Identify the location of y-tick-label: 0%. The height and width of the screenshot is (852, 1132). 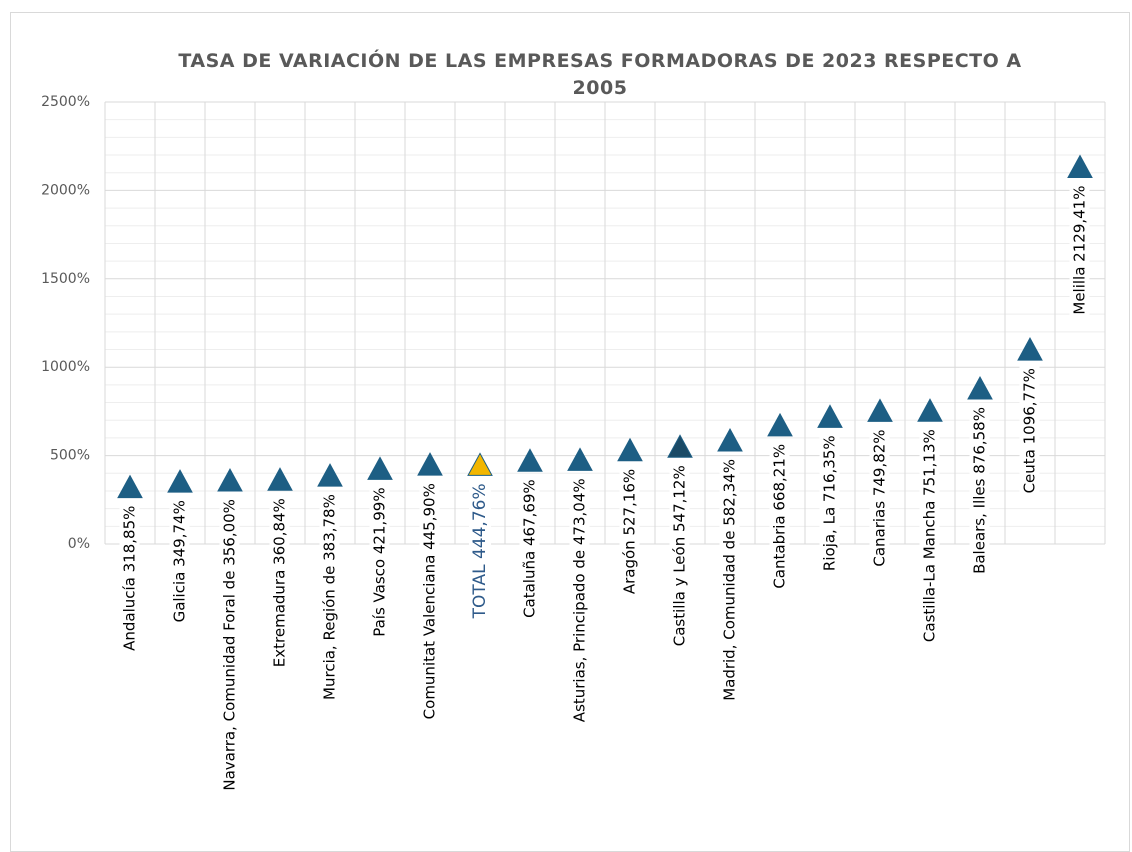
(79, 544).